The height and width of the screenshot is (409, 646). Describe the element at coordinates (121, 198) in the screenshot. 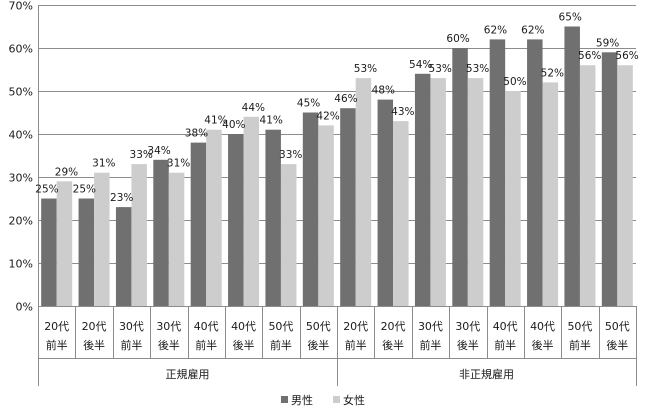

I see `data-label: 23%` at that location.